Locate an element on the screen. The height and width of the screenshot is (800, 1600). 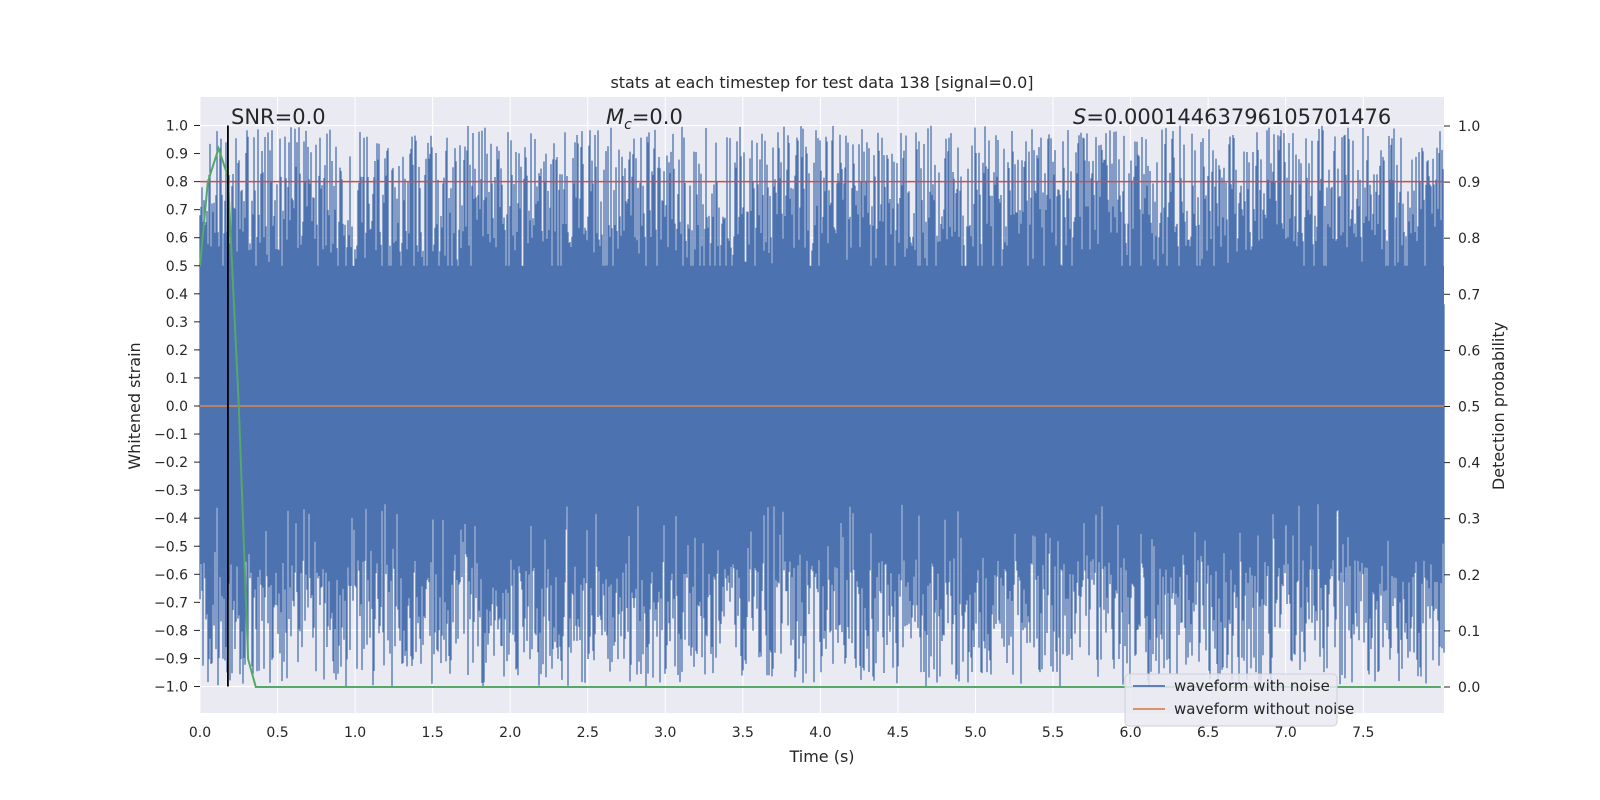
x-tick-label: 0.5 is located at coordinates (277, 733).